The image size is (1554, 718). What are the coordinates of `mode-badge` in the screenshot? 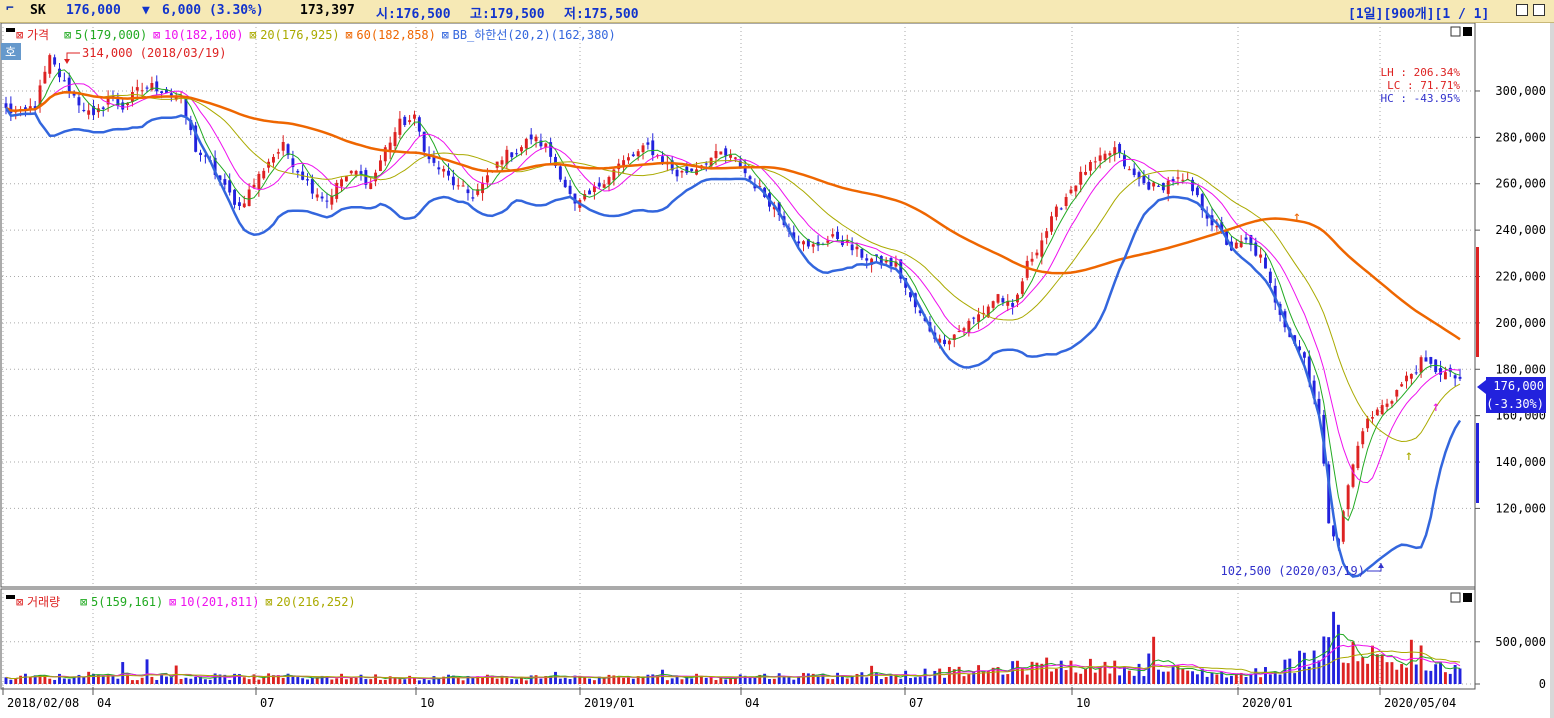 It's located at (11, 51).